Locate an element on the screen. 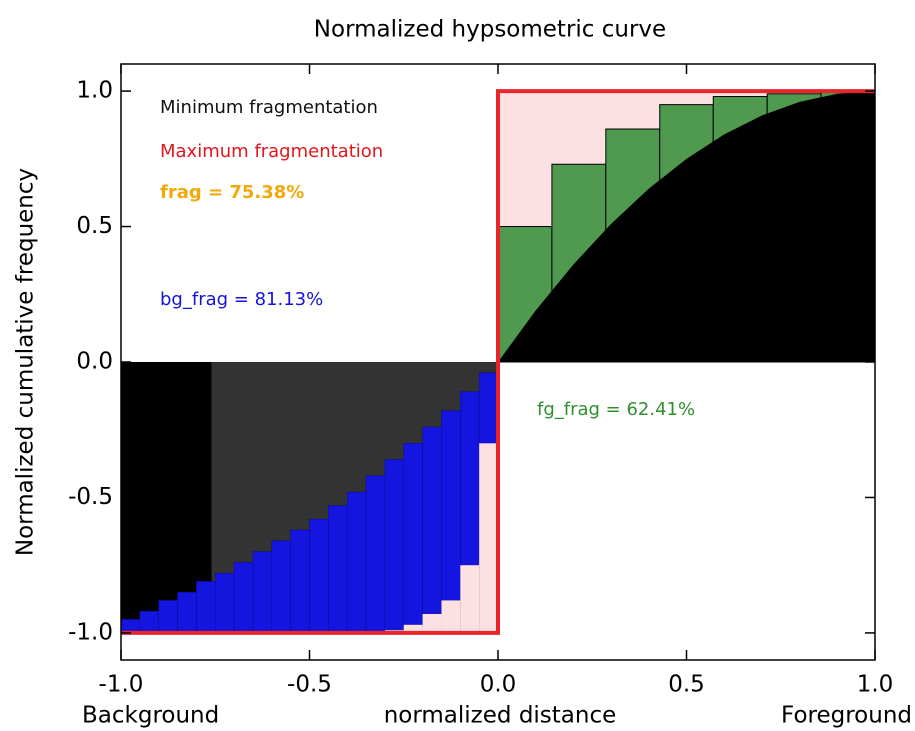 This screenshot has width=915, height=731. x-tick-label: 0.5 is located at coordinates (686, 685).